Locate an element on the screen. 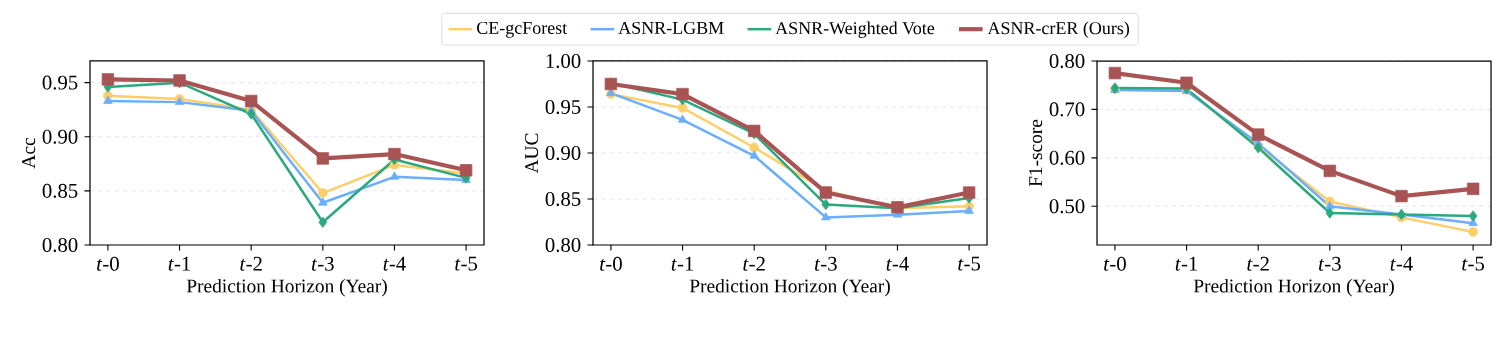 The height and width of the screenshot is (361, 1500). y-tick-label: 0.70 is located at coordinates (1067, 109).